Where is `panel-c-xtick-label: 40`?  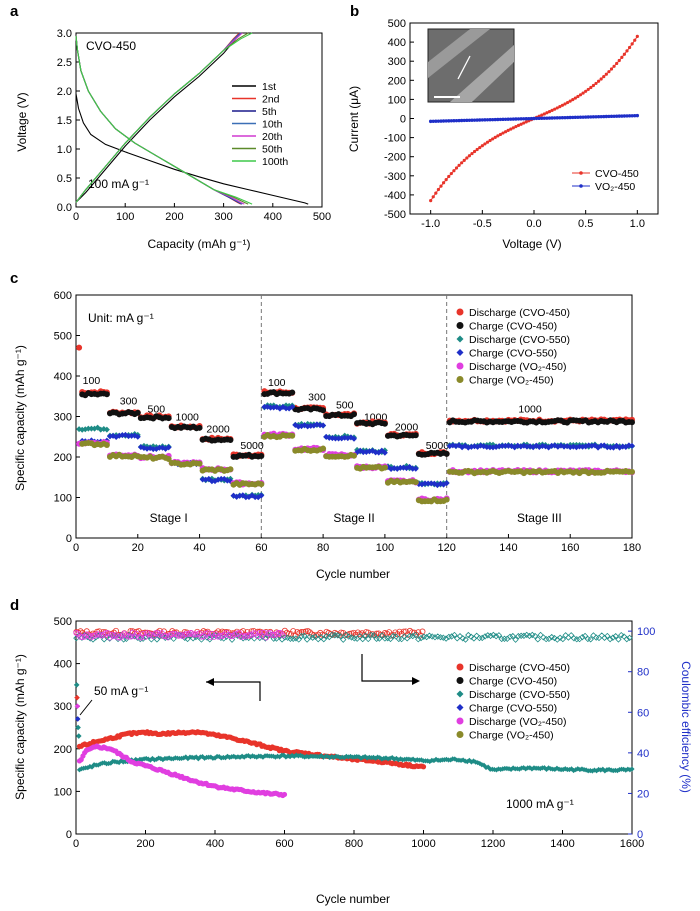 panel-c-xtick-label: 40 is located at coordinates (199, 548).